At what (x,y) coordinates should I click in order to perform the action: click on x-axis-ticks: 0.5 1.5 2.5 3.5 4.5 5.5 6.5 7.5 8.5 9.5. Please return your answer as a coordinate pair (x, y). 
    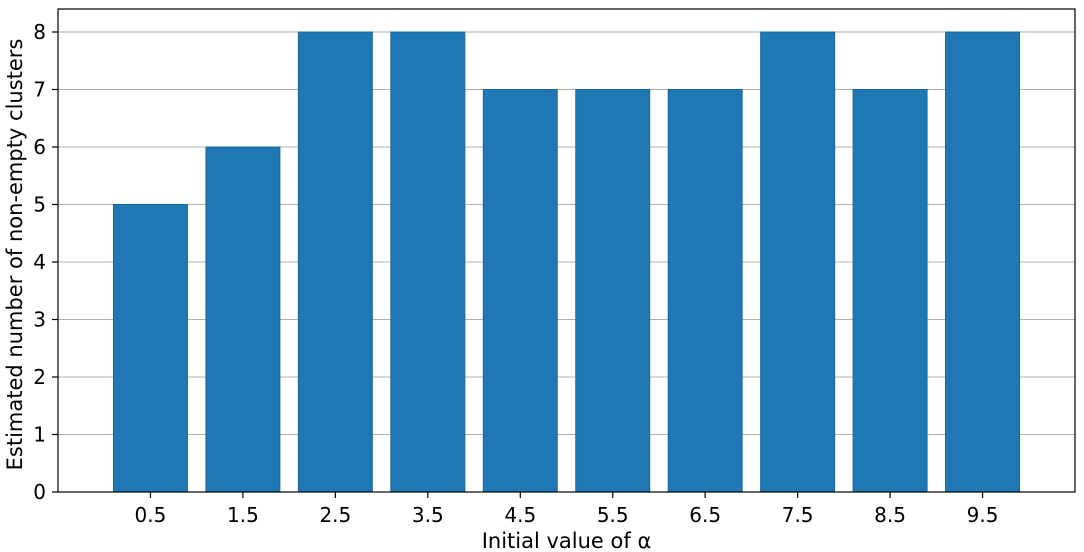
    Looking at the image, I should click on (567, 509).